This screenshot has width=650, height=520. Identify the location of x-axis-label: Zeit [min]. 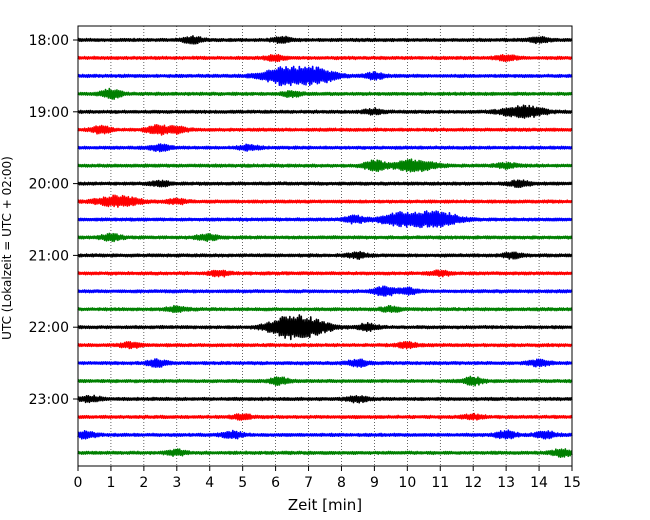
(325, 505).